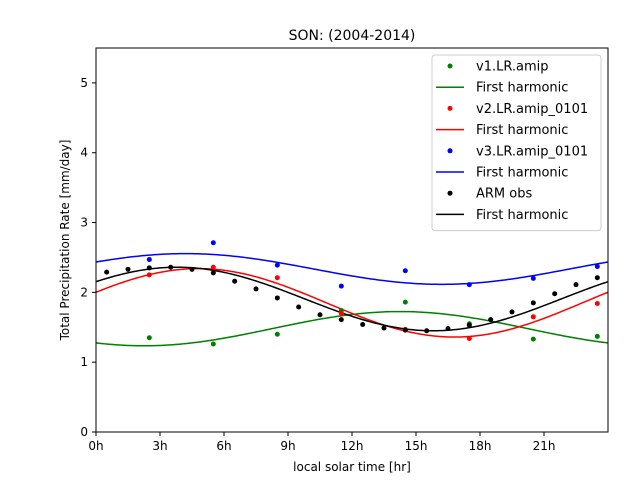  I want to click on y-tick-label: 3, so click(84, 223).